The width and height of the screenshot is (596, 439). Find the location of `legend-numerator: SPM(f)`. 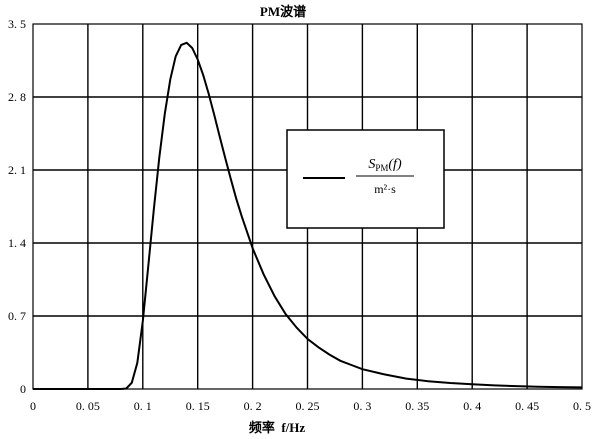

legend-numerator: SPM(f) is located at coordinates (385, 165).